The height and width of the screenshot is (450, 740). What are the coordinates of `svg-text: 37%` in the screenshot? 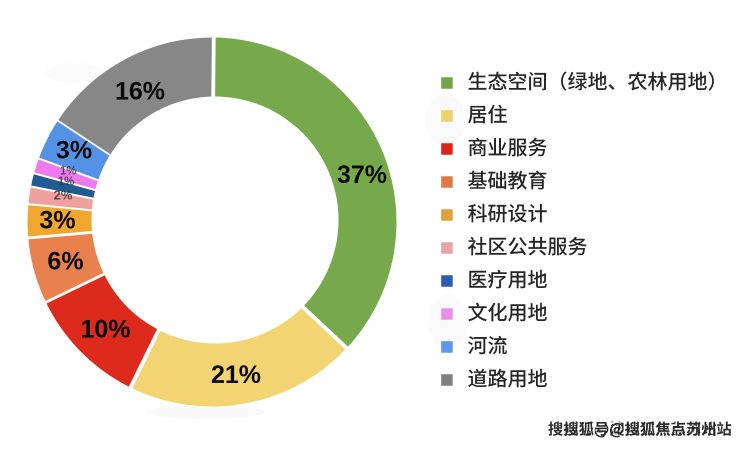 It's located at (362, 175).